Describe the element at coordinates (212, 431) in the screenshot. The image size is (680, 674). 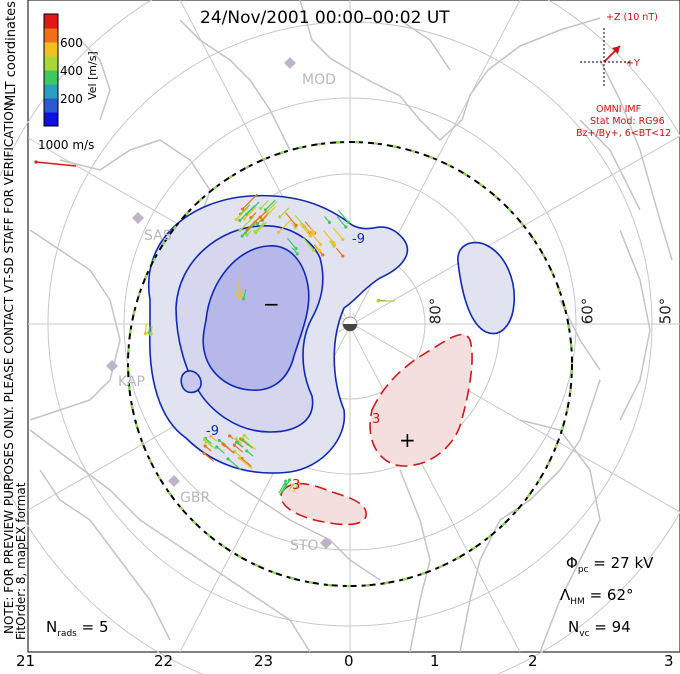
I see `contour-label-2: -9` at that location.